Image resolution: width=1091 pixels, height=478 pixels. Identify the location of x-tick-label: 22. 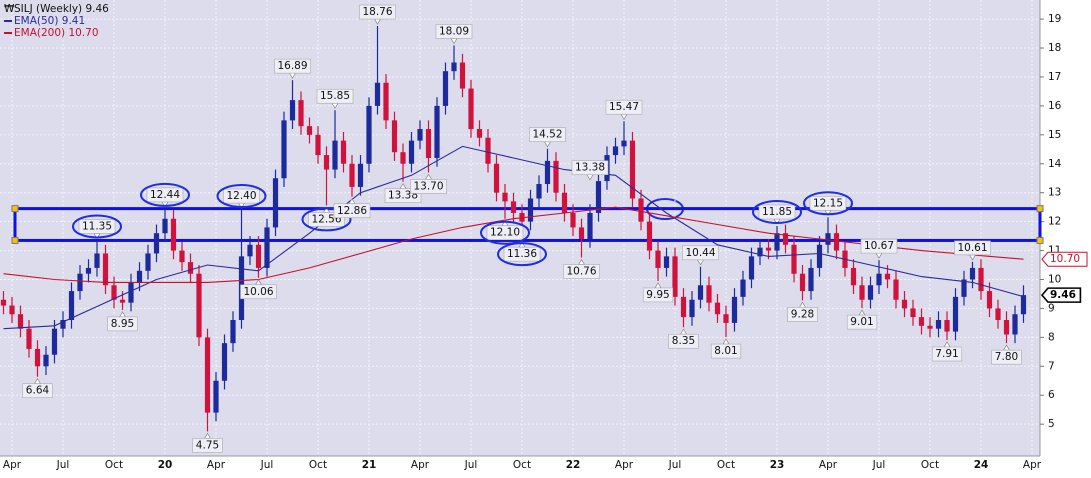
(573, 465).